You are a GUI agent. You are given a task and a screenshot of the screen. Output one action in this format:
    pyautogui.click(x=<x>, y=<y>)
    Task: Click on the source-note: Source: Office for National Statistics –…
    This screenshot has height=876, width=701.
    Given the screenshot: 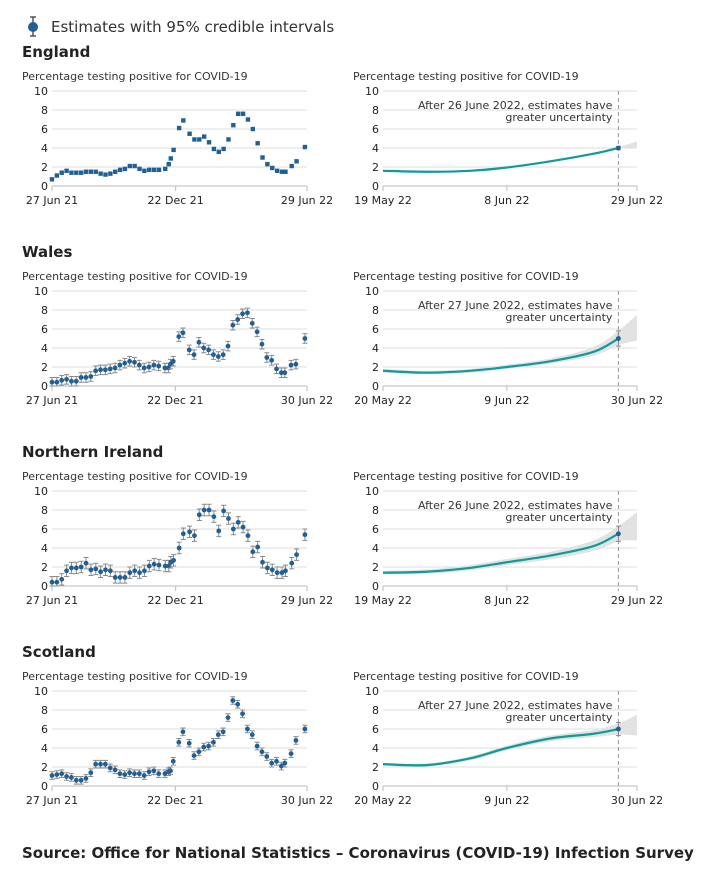 What is the action you would take?
    pyautogui.click(x=358, y=853)
    